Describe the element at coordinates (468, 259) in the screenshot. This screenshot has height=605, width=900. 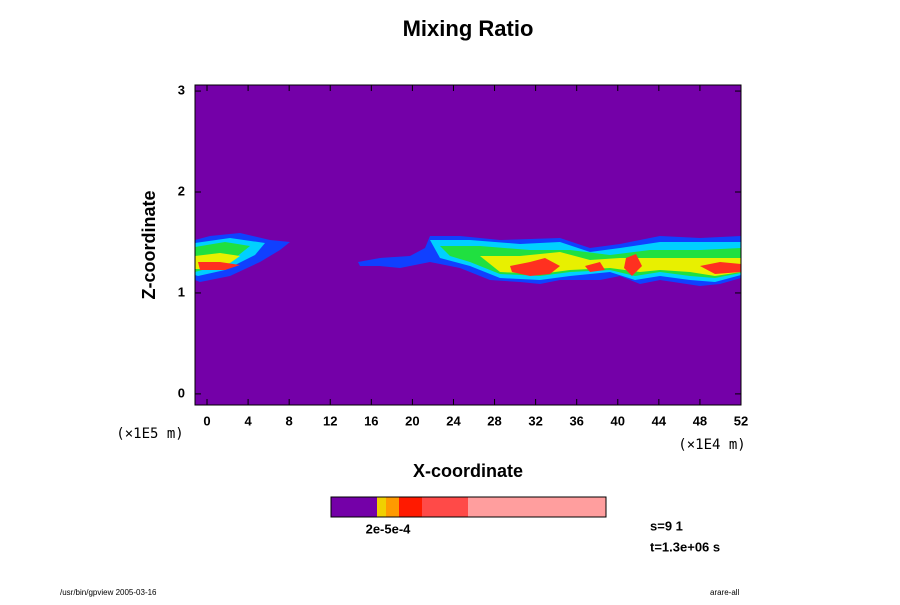
I see `cloud-contours` at that location.